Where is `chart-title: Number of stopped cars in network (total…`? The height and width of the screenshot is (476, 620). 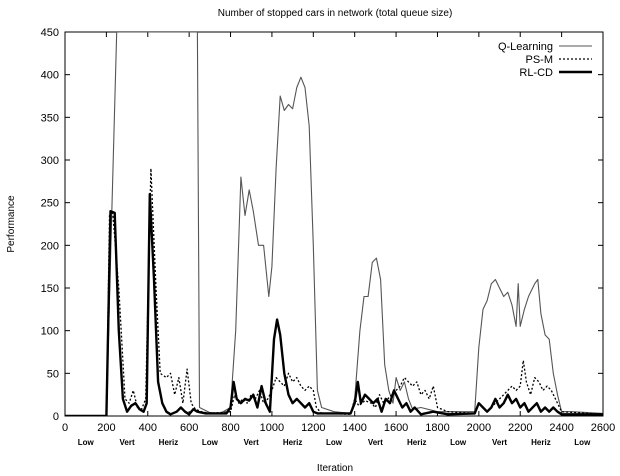
chart-title: Number of stopped cars in network (total… is located at coordinates (335, 13).